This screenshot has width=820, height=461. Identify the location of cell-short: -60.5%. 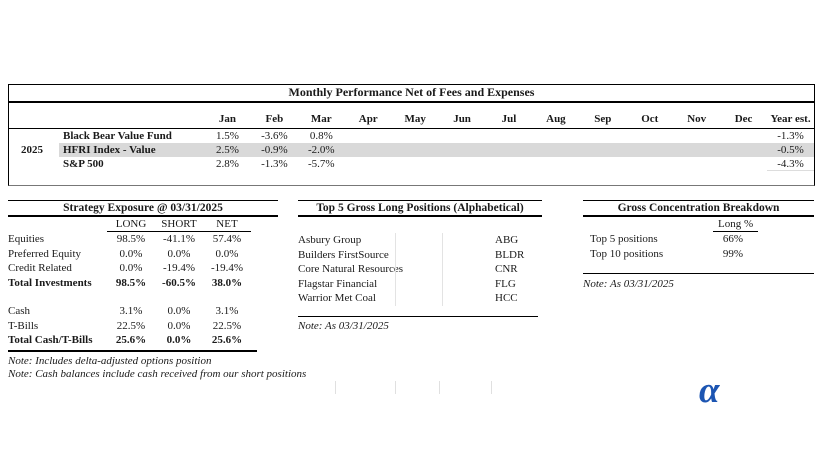
(179, 282).